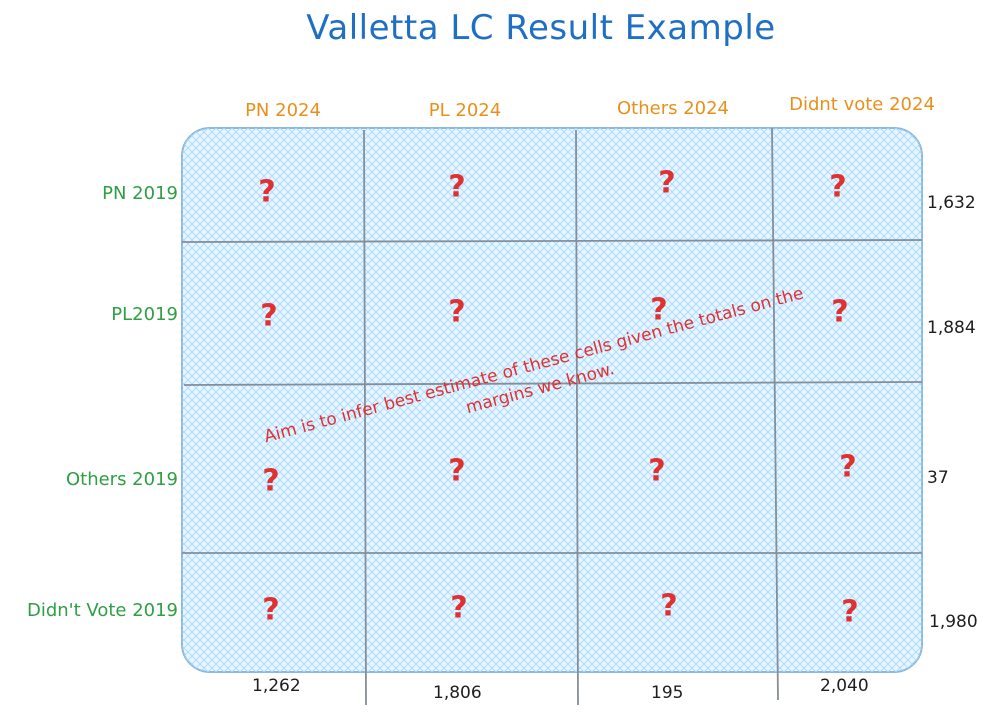 The width and height of the screenshot is (991, 715). Describe the element at coordinates (938, 478) in the screenshot. I see `row-total-value: 37` at that location.